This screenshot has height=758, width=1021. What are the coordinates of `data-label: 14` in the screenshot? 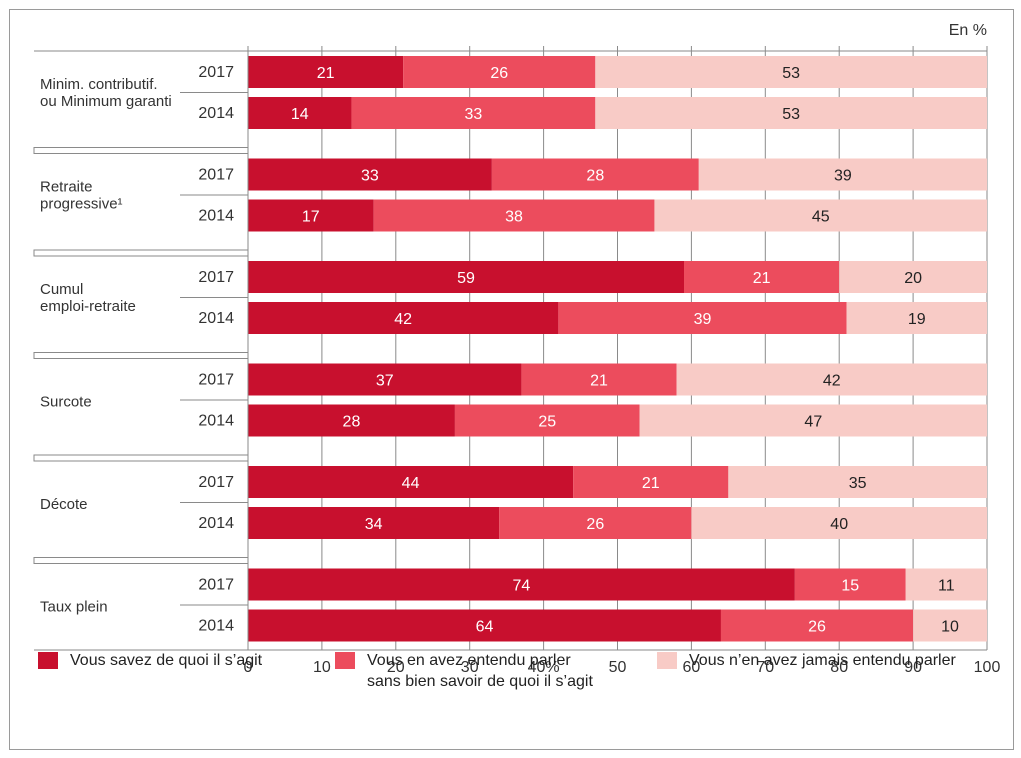 It's located at (300, 114).